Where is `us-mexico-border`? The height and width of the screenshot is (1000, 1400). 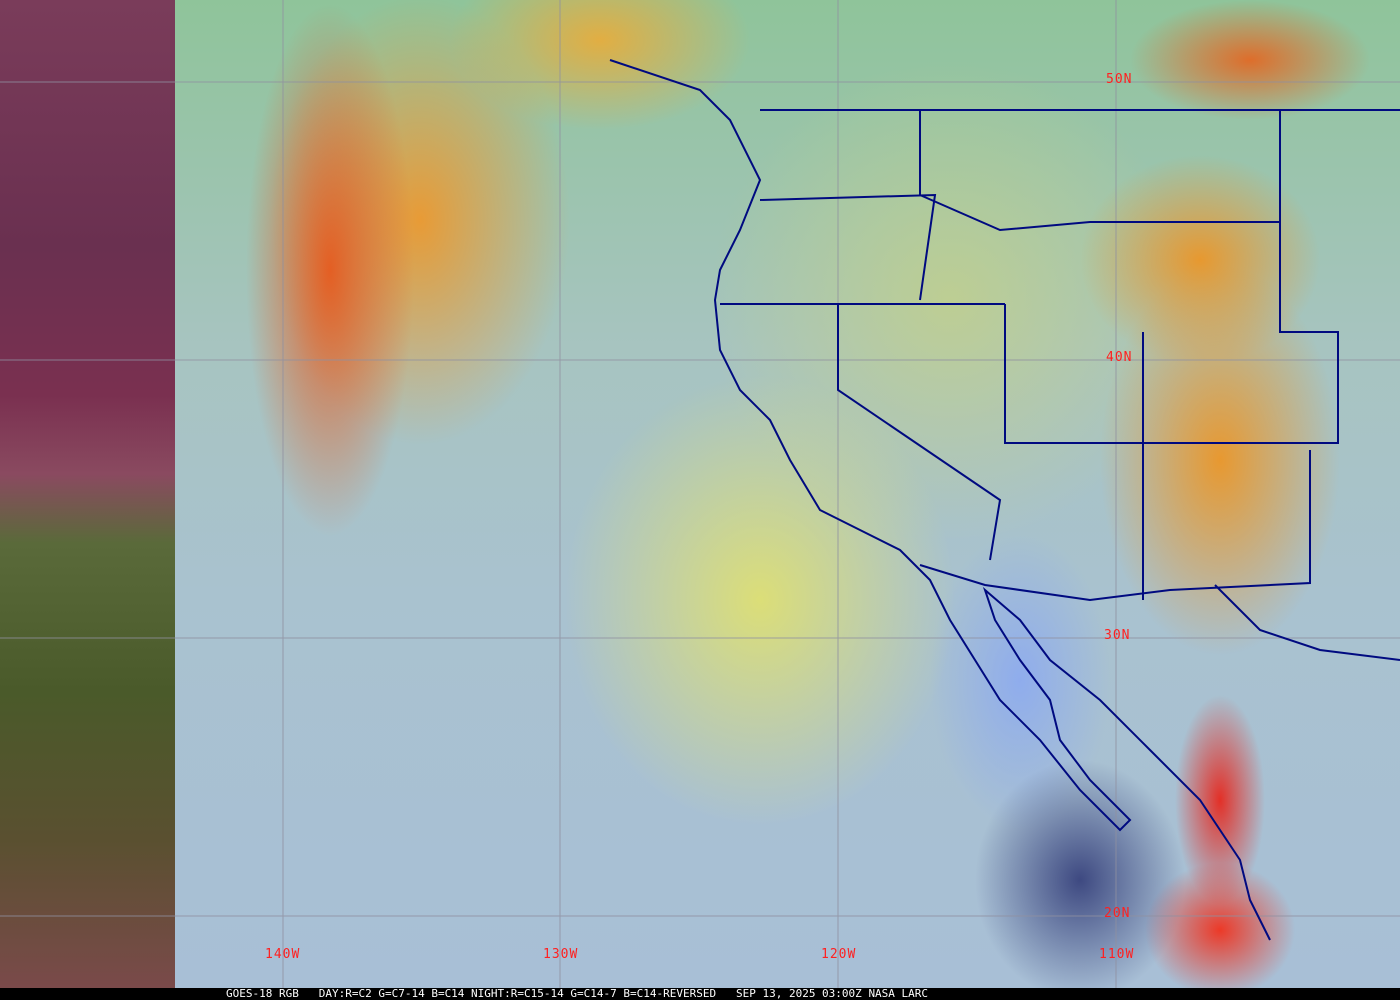
us-mexico-border is located at coordinates (1115, 526).